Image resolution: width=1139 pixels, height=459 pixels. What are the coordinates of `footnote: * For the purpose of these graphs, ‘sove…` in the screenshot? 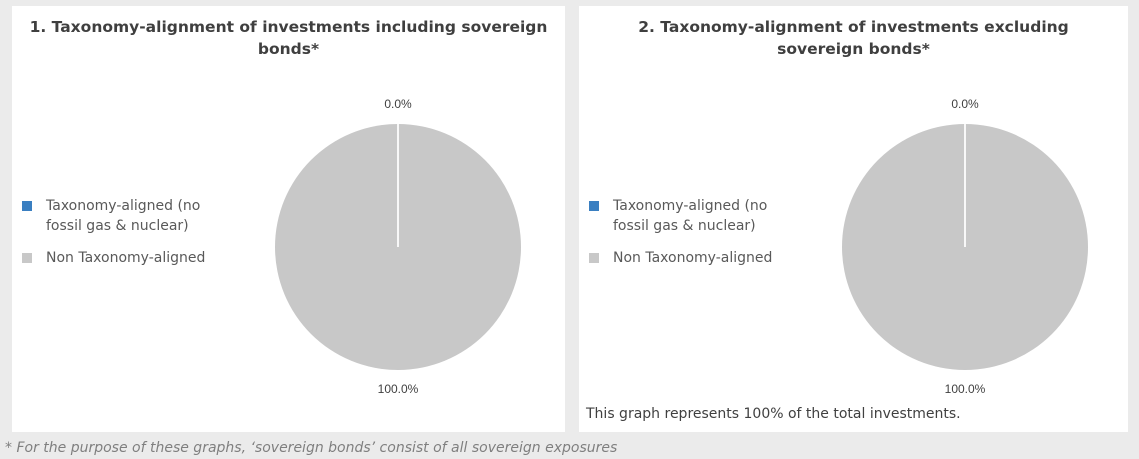 It's located at (311, 448).